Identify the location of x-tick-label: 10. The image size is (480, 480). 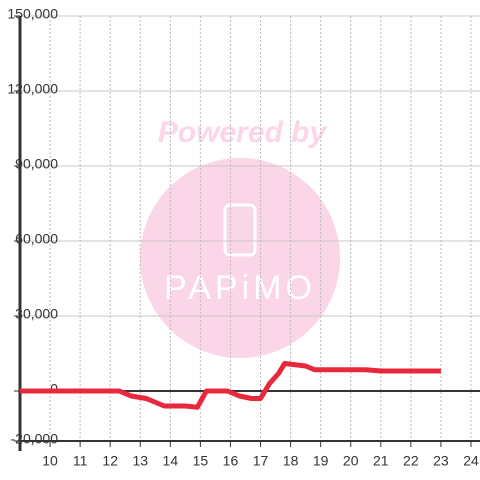
(50, 461).